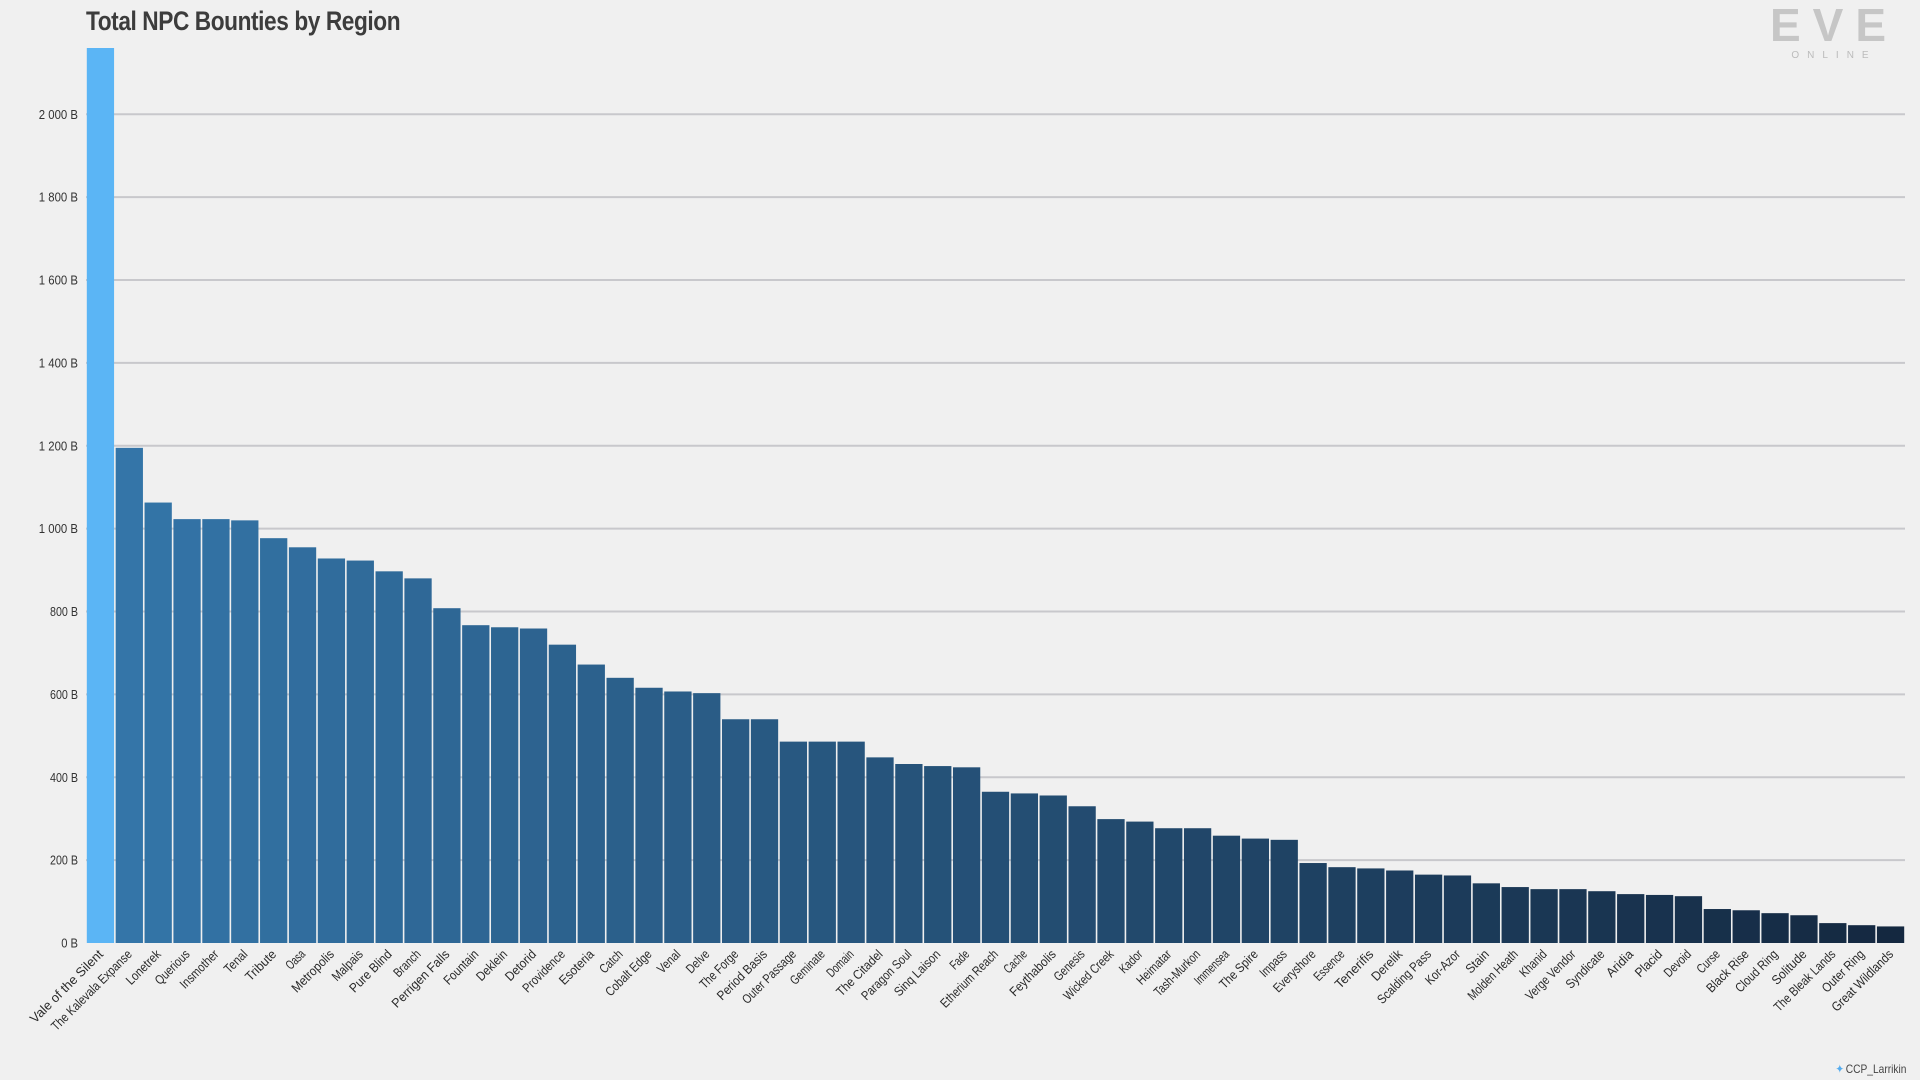 The image size is (1920, 1080). What do you see at coordinates (678, 817) in the screenshot?
I see `bar-venal` at bounding box center [678, 817].